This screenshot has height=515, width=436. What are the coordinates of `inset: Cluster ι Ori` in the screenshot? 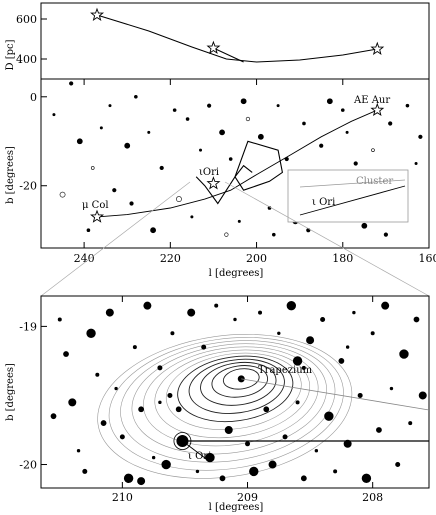 It's located at (348, 196).